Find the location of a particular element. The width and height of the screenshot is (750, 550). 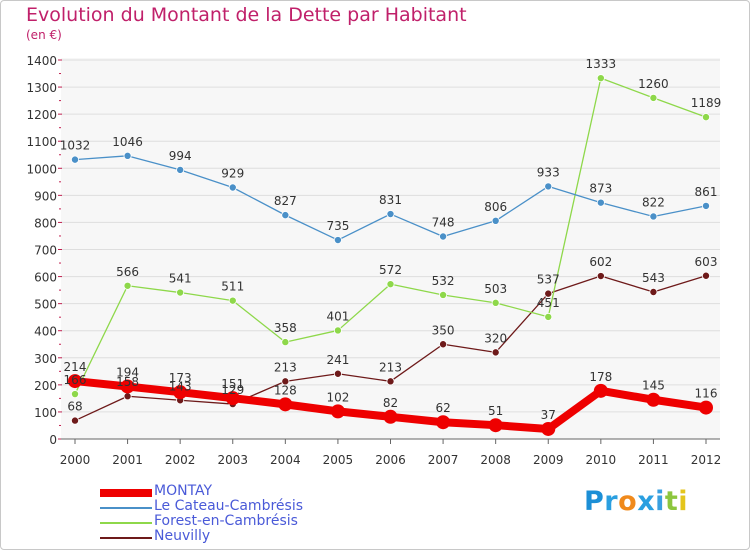

data-label: 532 is located at coordinates (443, 281).